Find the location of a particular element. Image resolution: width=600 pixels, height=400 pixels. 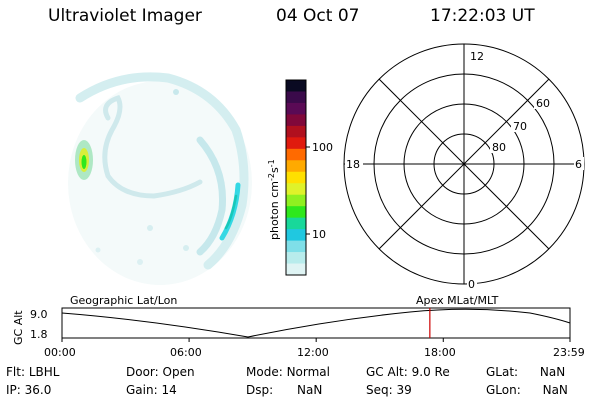

info-door: Door: Open is located at coordinates (160, 372).